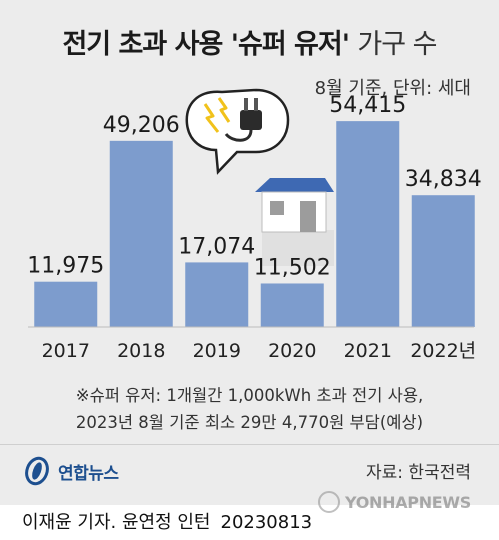 This screenshot has height=540, width=499. Describe the element at coordinates (292, 267) in the screenshot. I see `value-label-2020: 11,502` at that location.